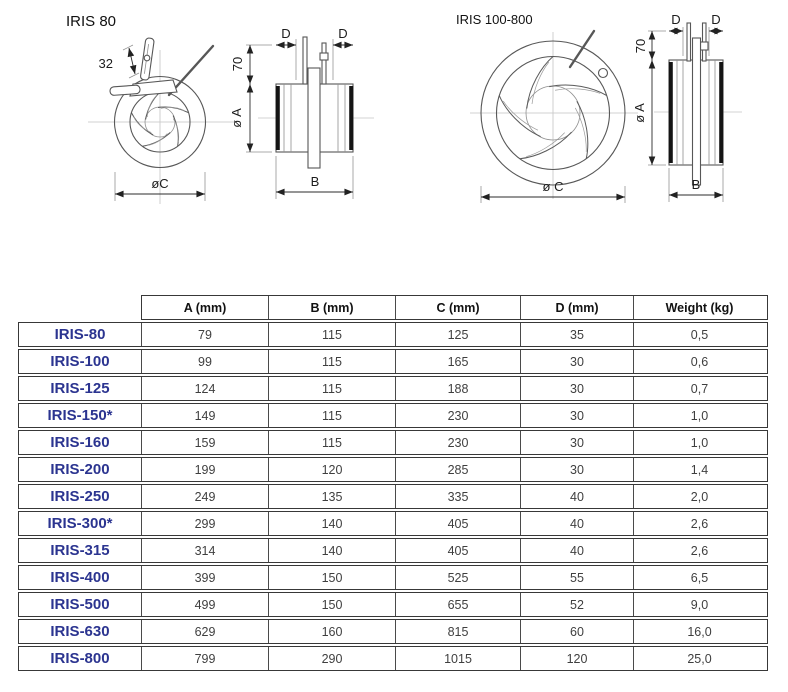 The image size is (788, 692). Describe the element at coordinates (80, 361) in the screenshot. I see `model-name-cell: IRIS-100` at that location.